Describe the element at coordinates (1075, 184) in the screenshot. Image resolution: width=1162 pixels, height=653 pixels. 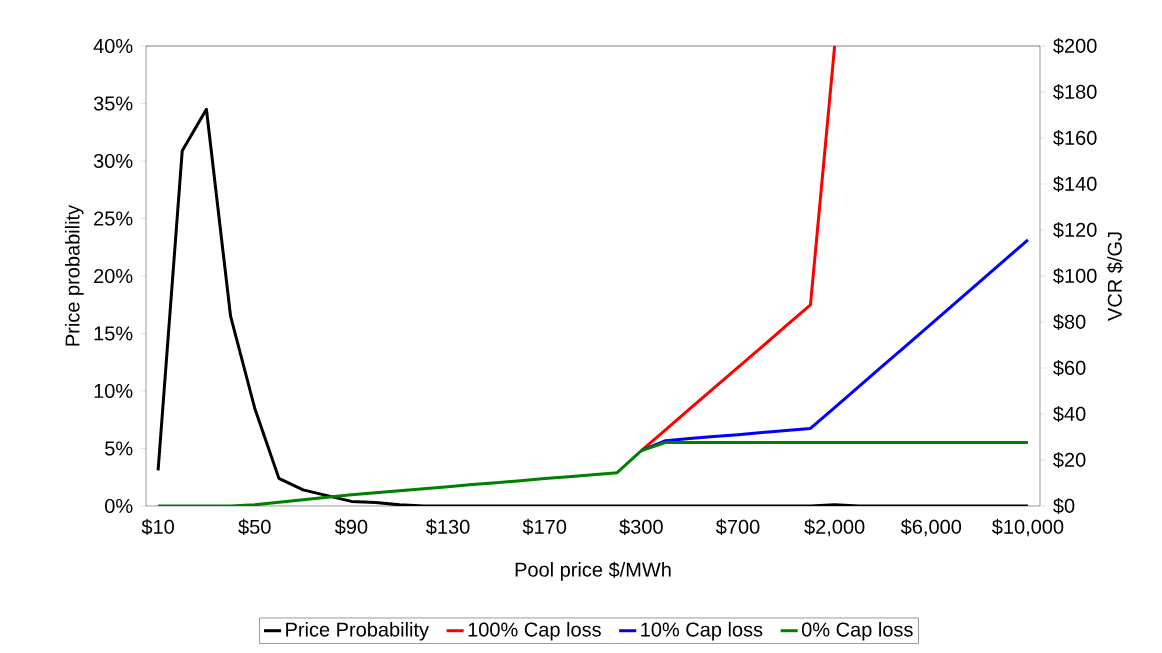
I see `y2-tick-label: $140` at that location.